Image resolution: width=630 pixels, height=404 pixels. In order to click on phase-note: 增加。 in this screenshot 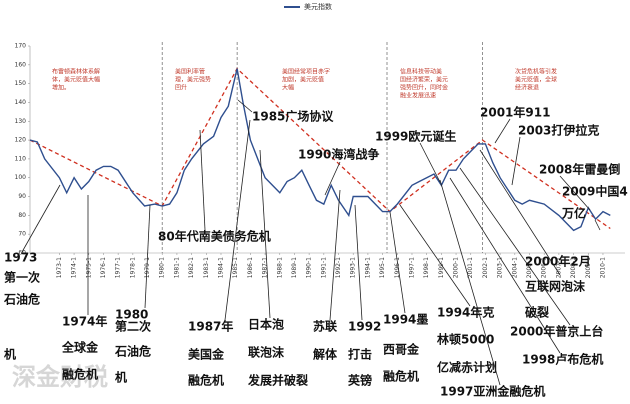, I will do `click(61, 88)`.